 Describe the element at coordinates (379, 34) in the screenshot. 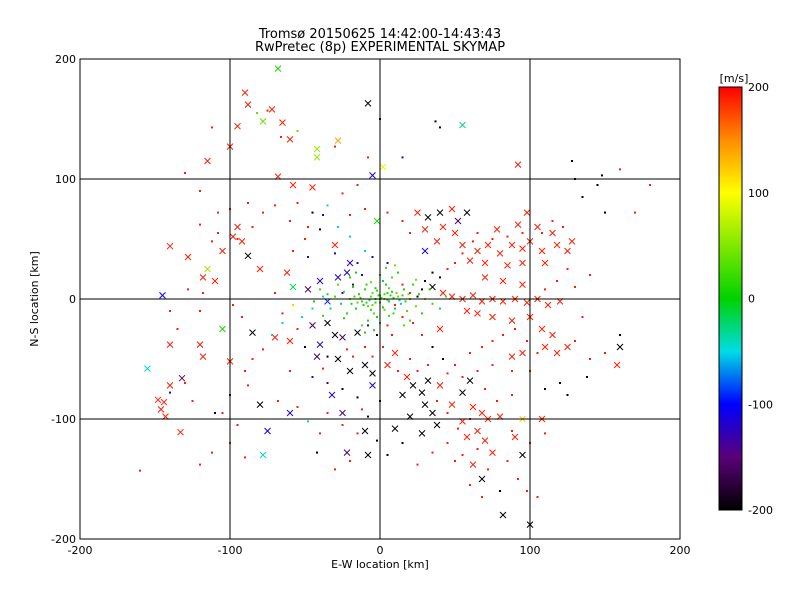

I see `chart-title: Tromsø 20150625 14:42:00-14:43:43` at that location.